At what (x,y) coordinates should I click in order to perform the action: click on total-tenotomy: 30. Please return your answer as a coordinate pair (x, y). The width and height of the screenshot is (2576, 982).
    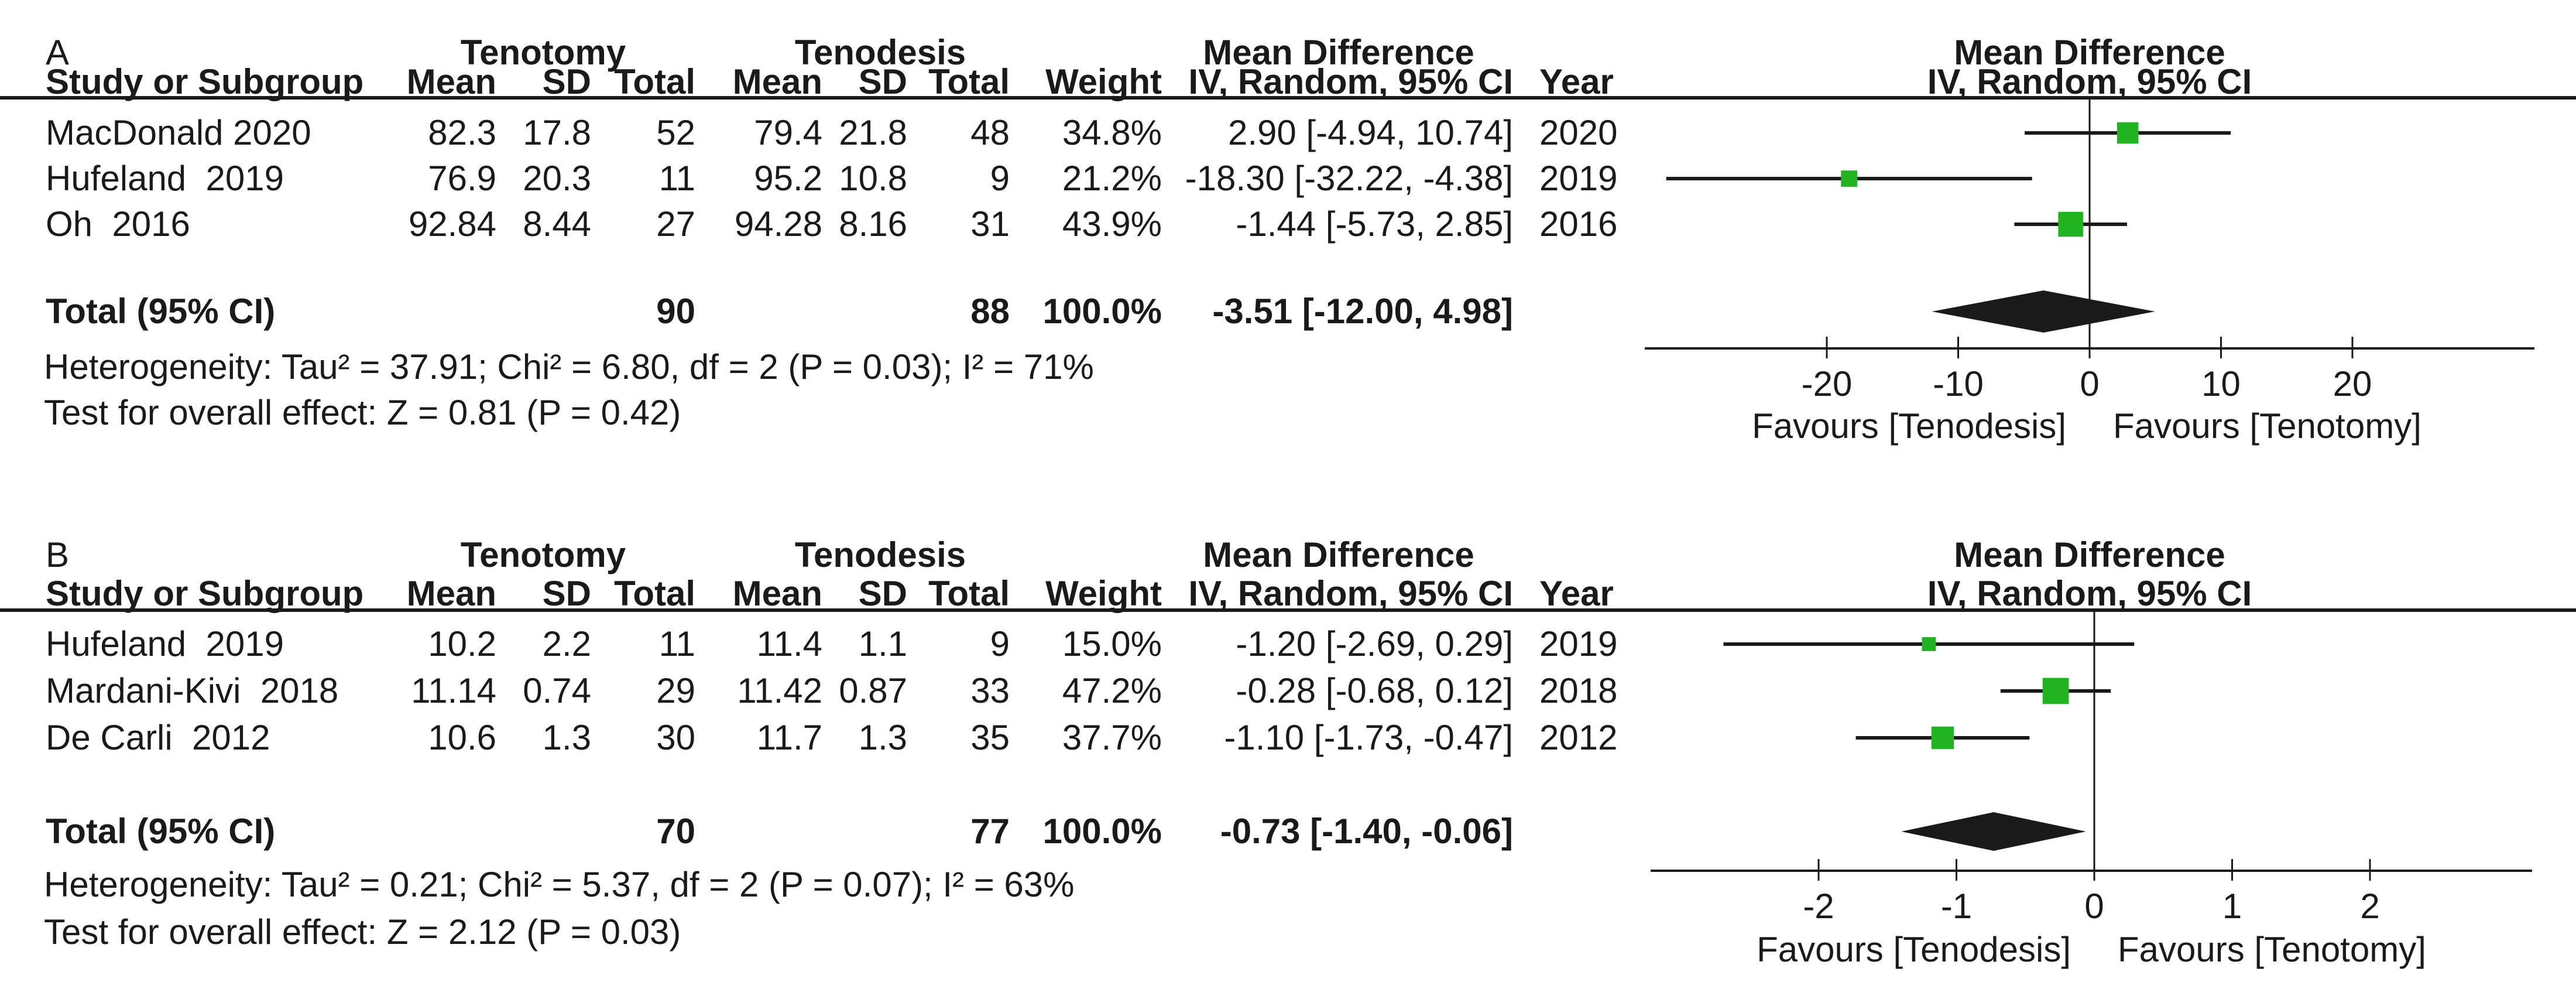
    Looking at the image, I should click on (675, 737).